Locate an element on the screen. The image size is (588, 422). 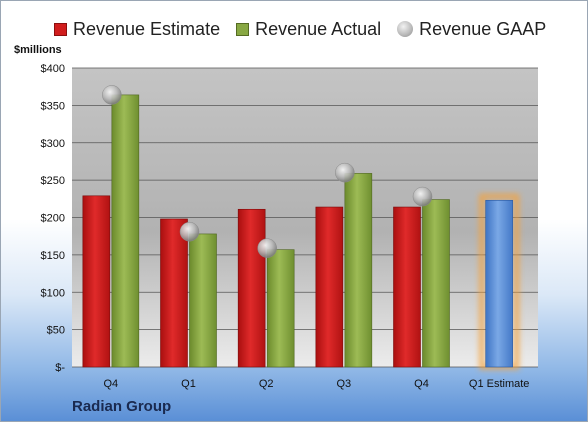
x-axis-ticks: Q4 Q1 Q2 Q3 Q4 Q1 Estimate is located at coordinates (316, 384).